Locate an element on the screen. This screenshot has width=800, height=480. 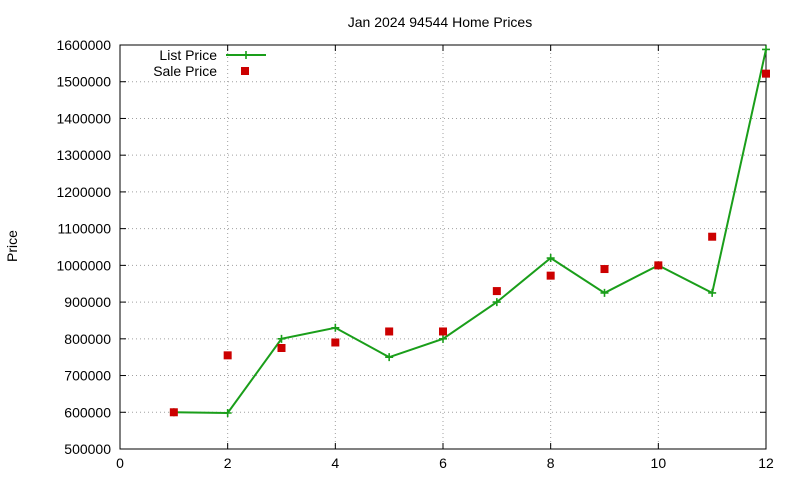
y-tick-label: 1400000 is located at coordinates (83, 118).